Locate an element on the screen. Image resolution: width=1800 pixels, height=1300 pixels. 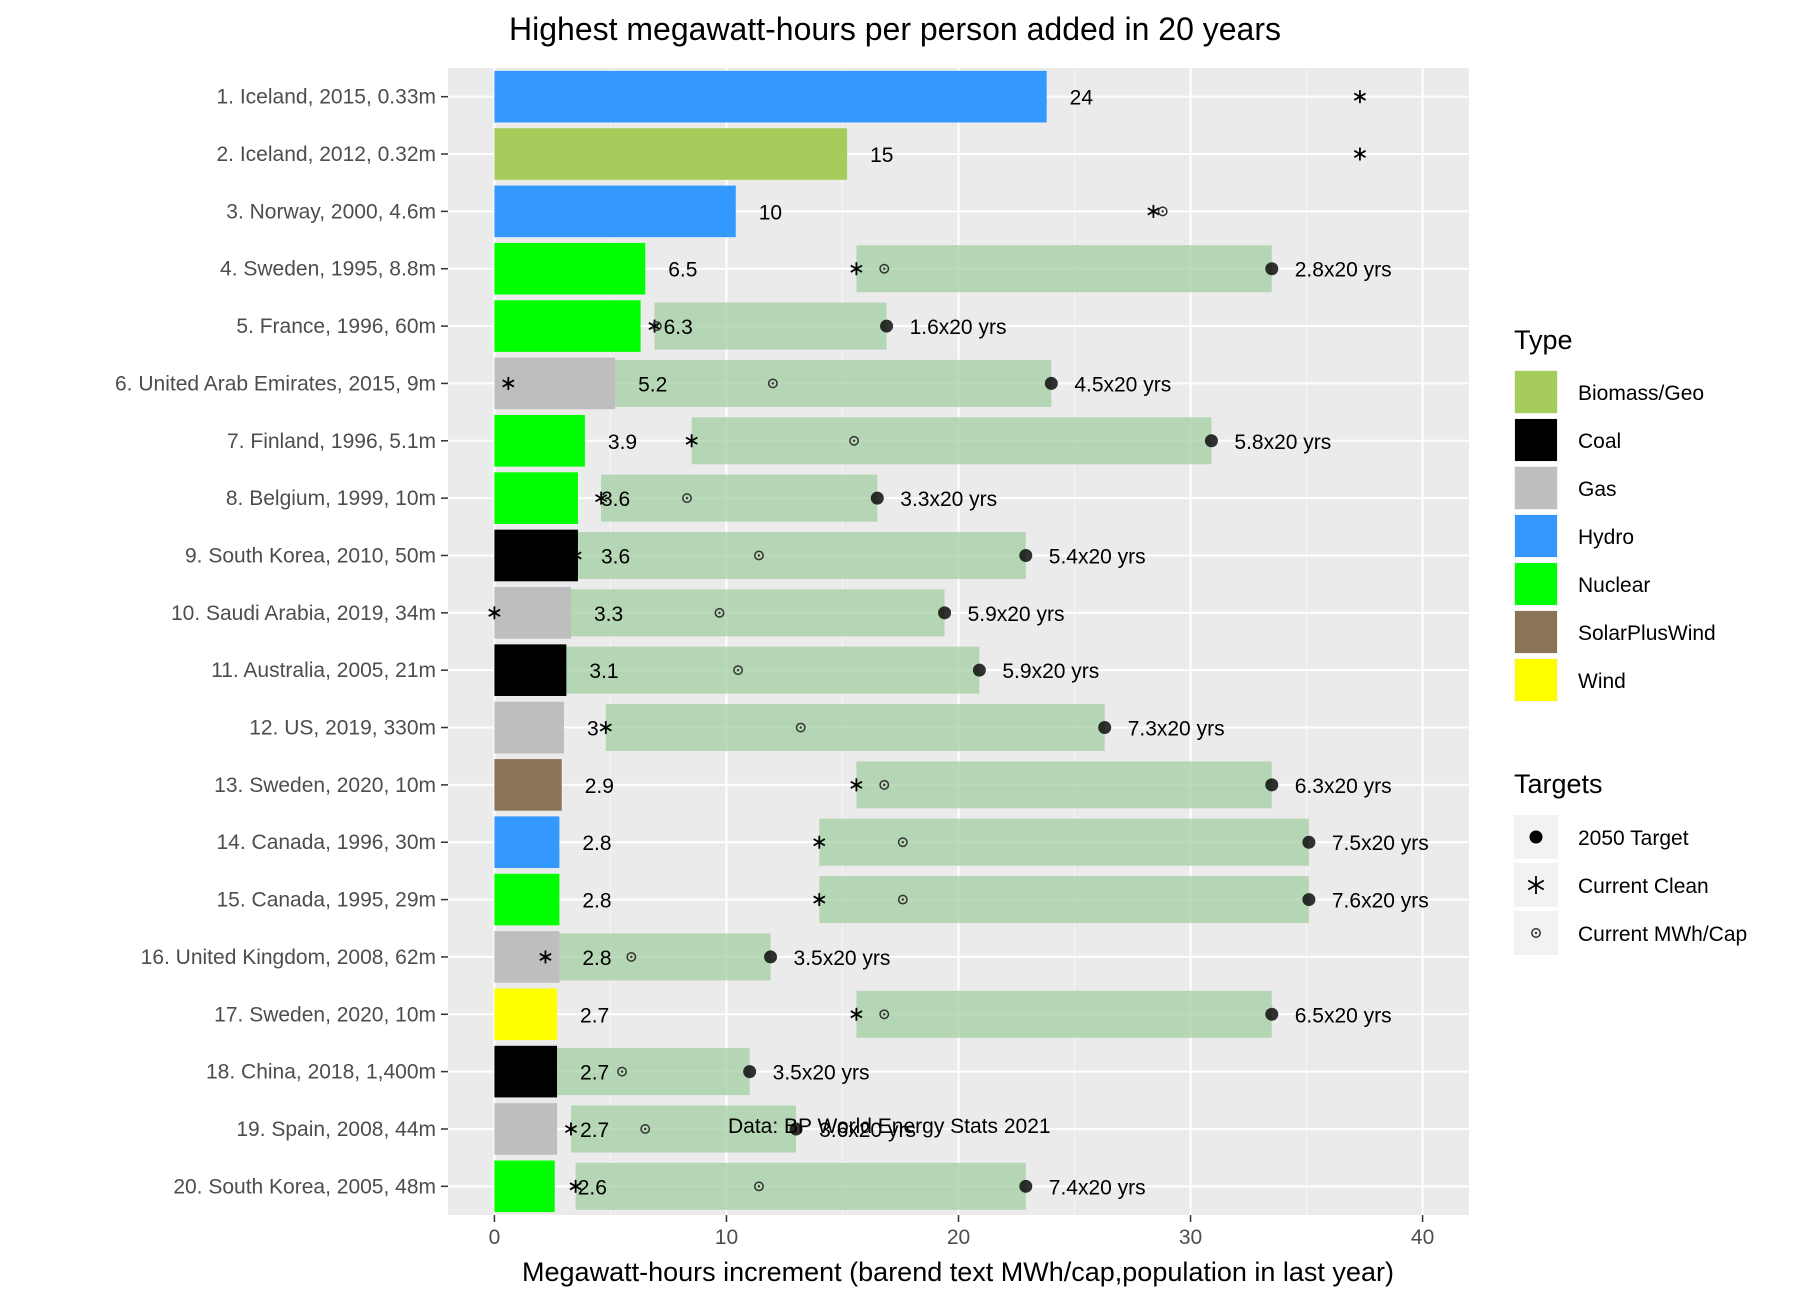
type-legend-title: Type is located at coordinates (1543, 340).